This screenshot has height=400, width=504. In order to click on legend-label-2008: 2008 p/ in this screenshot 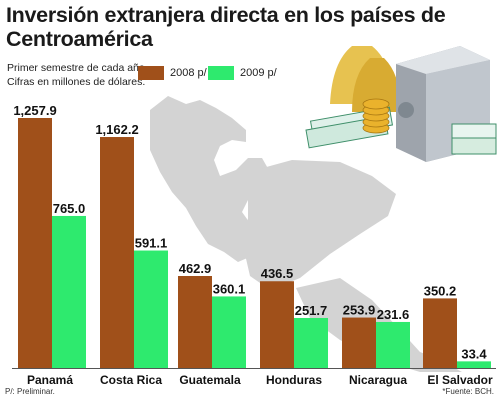, I will do `click(188, 73)`.